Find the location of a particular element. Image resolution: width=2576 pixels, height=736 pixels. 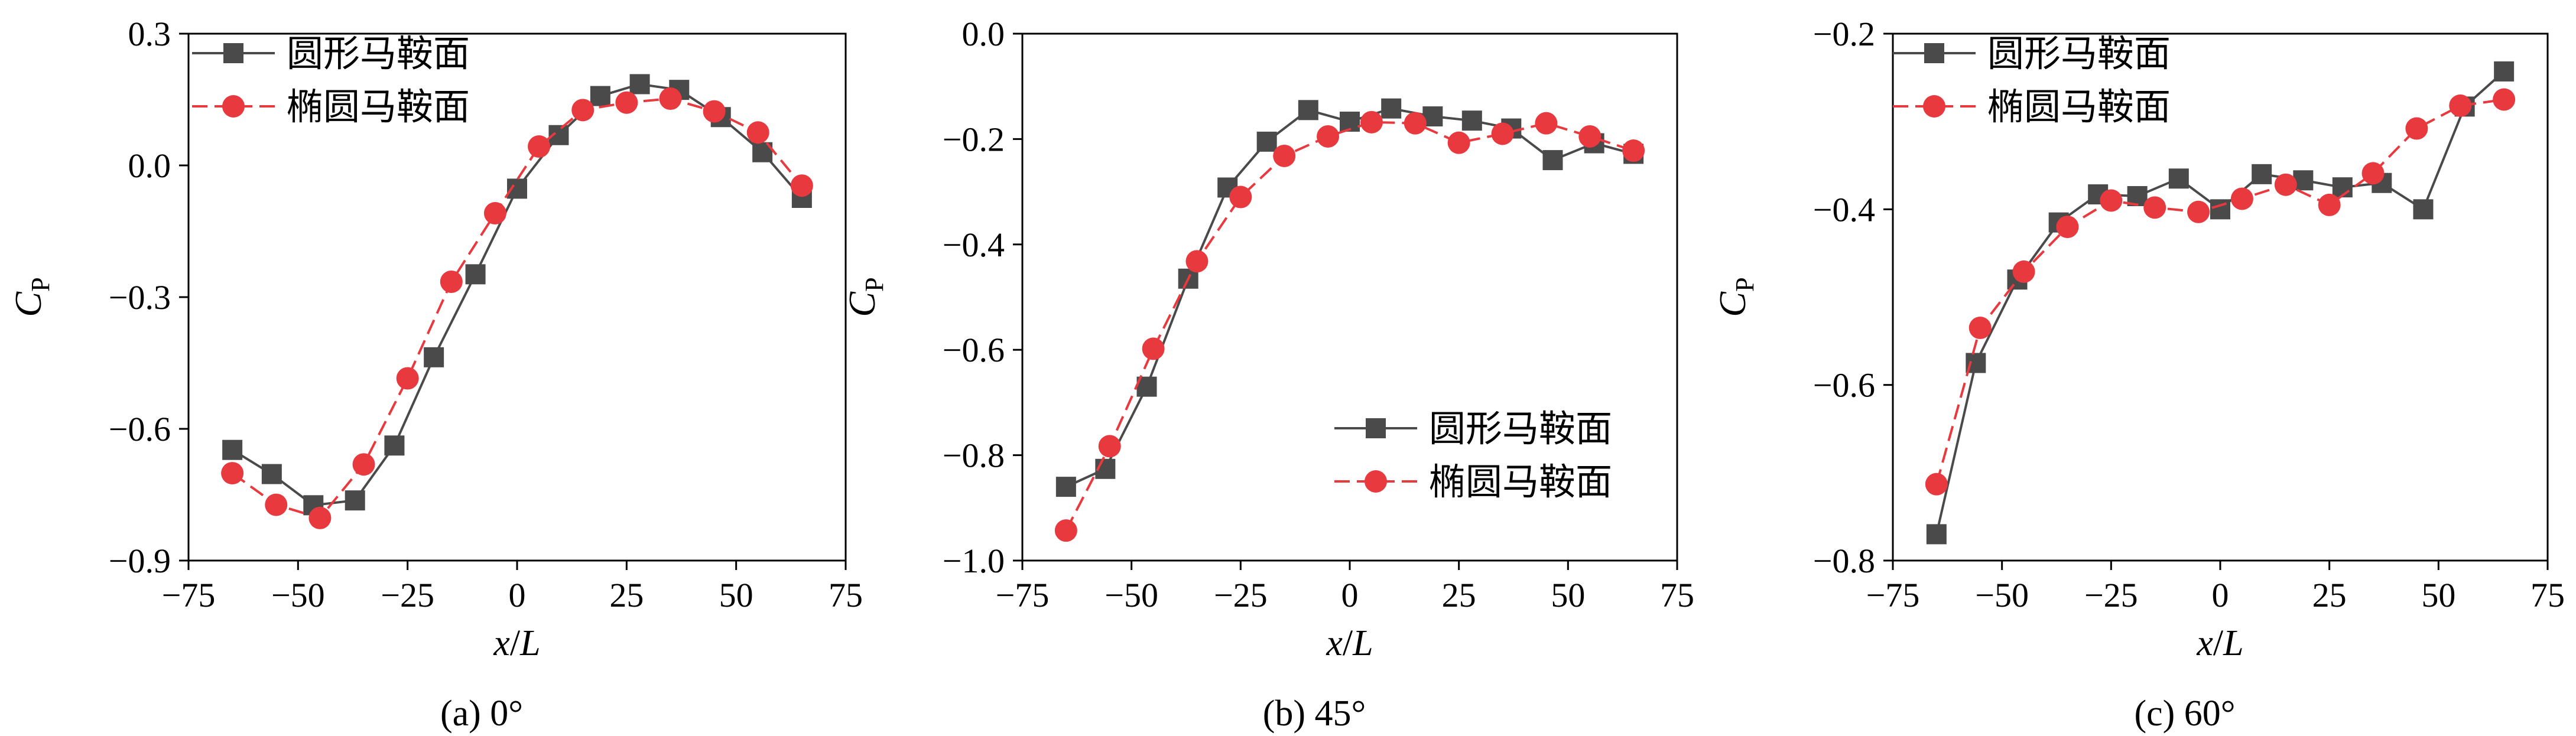

y-tick-label: −0.4 is located at coordinates (1844, 210).